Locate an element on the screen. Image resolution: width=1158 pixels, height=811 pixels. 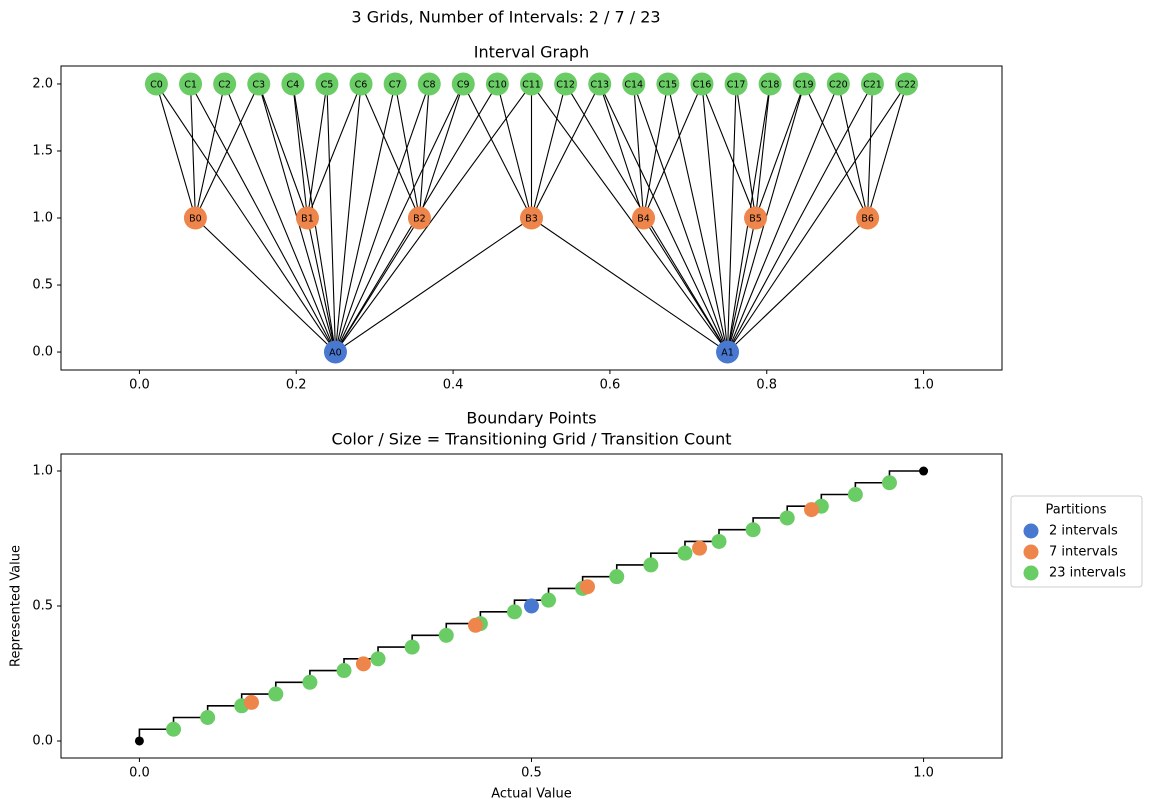
node-label: A0 is located at coordinates (335, 353).